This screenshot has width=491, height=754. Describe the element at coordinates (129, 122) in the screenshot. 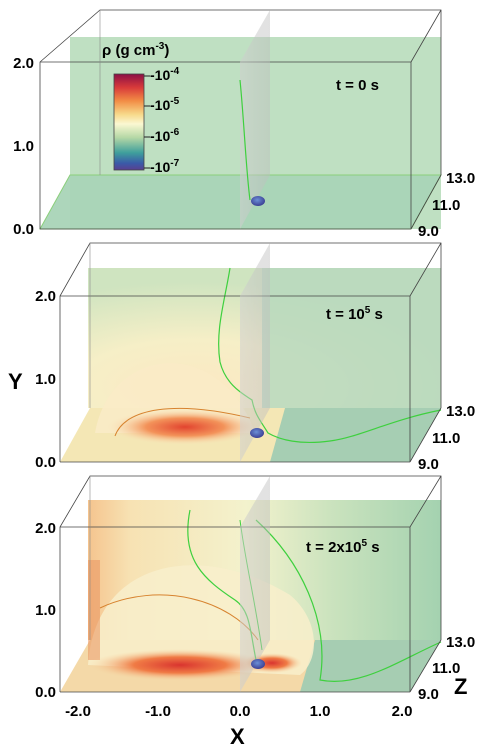

I see `colorbar-gradient` at that location.